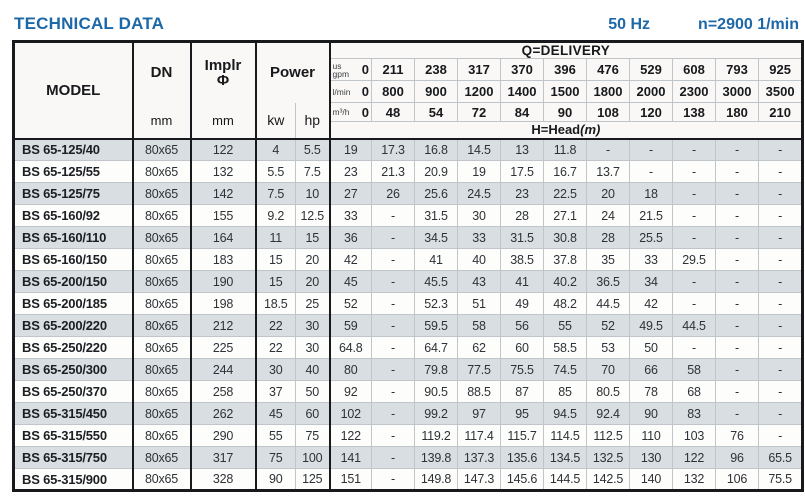 This screenshot has height=500, width=805. What do you see at coordinates (275, 347) in the screenshot?
I see `kw-cell: 22` at bounding box center [275, 347].